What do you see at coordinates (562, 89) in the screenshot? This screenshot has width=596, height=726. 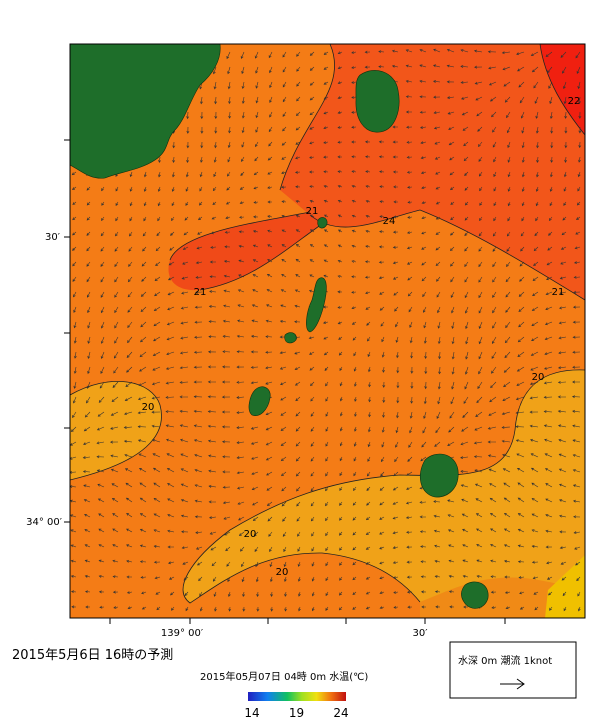 I see `hot-region` at bounding box center [562, 89].